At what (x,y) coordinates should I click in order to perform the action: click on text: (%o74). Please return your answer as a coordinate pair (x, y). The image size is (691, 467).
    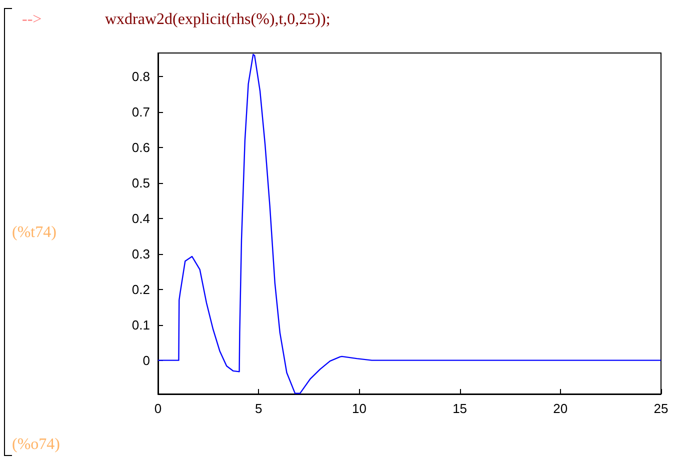
    Looking at the image, I should click on (36, 445).